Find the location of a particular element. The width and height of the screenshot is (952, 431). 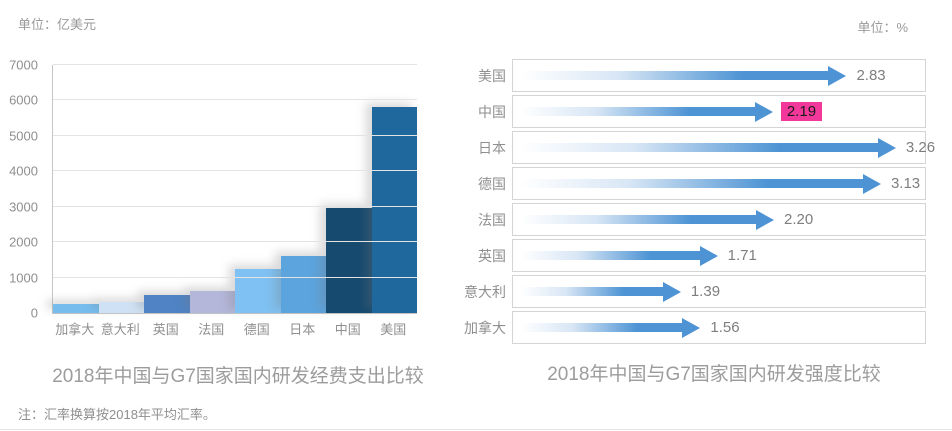

arrow-row-日本: 日本 3.26 is located at coordinates (714, 147).